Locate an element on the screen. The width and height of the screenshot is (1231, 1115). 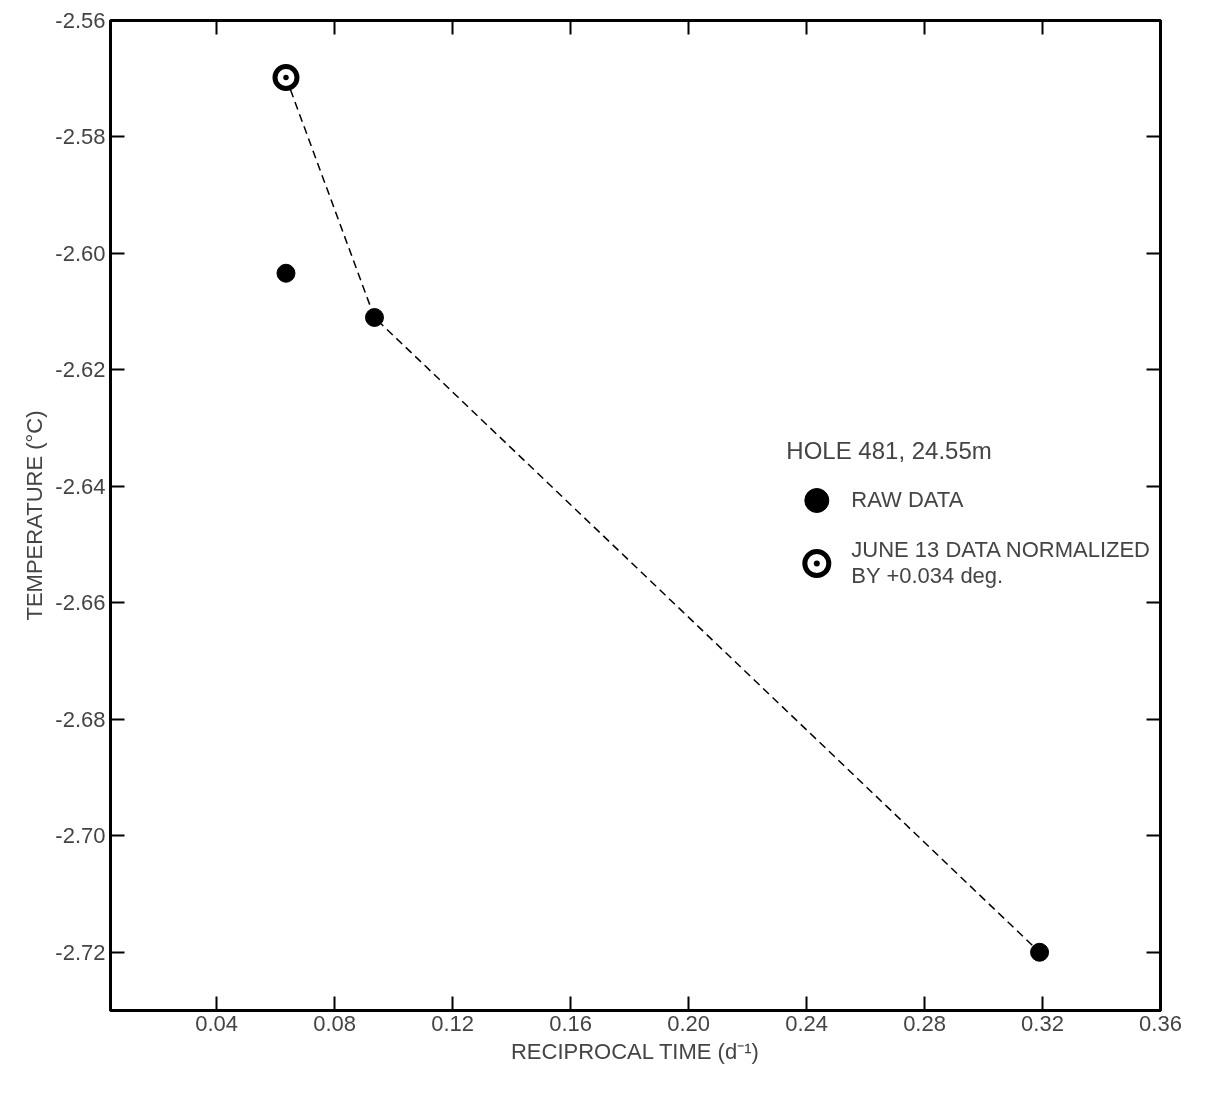
y-tick-label: -2.60 is located at coordinates (80, 253).